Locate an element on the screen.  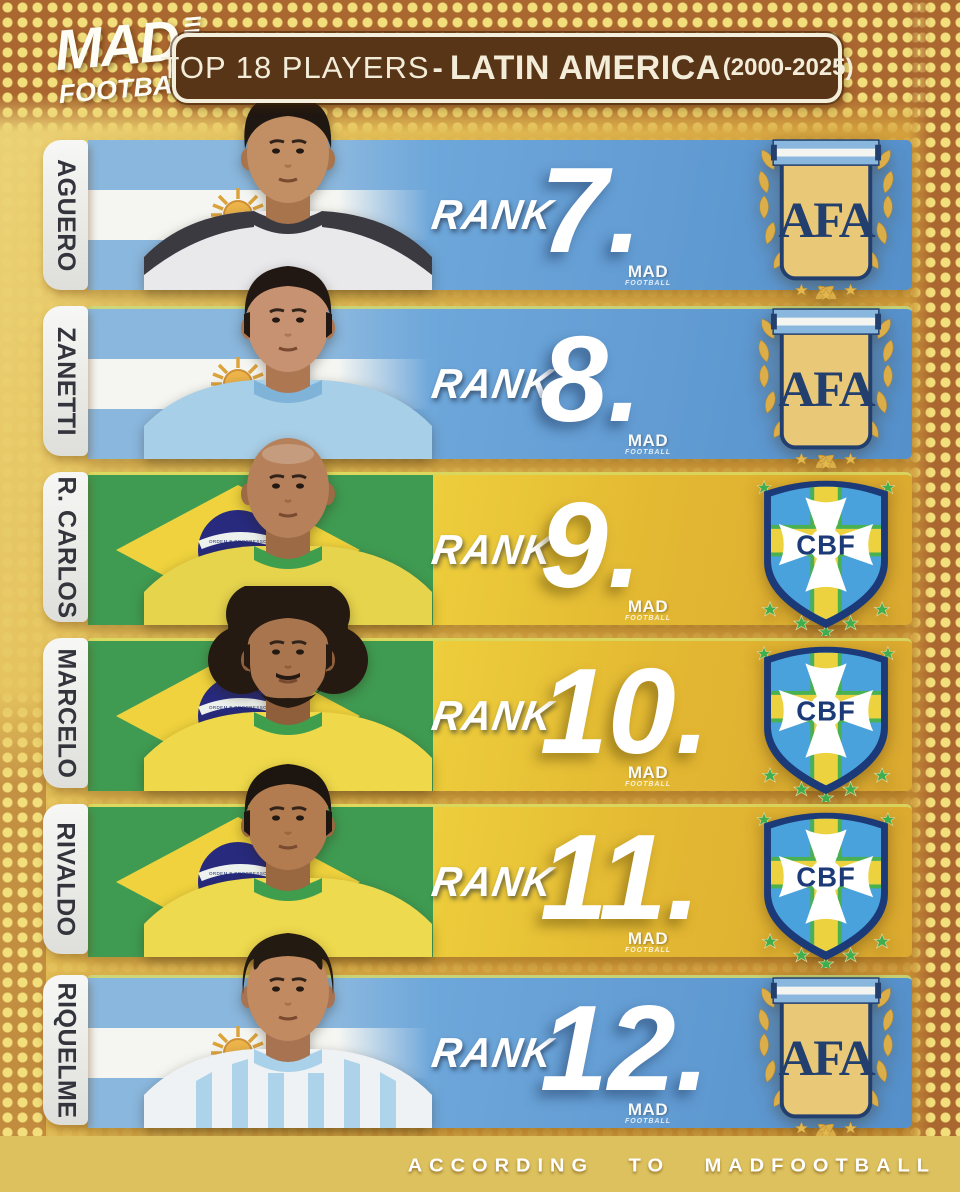
row-panel: RANK 7. MAD FOOTBALL is located at coordinates (500, 215).